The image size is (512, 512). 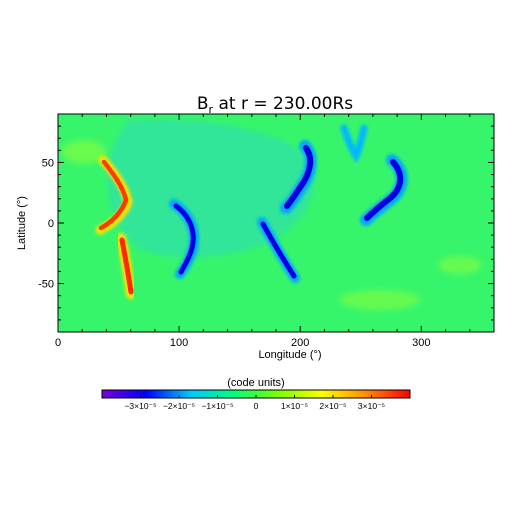 I want to click on colorbar-tick-label: 2×10⁻⁵, so click(x=332, y=406).